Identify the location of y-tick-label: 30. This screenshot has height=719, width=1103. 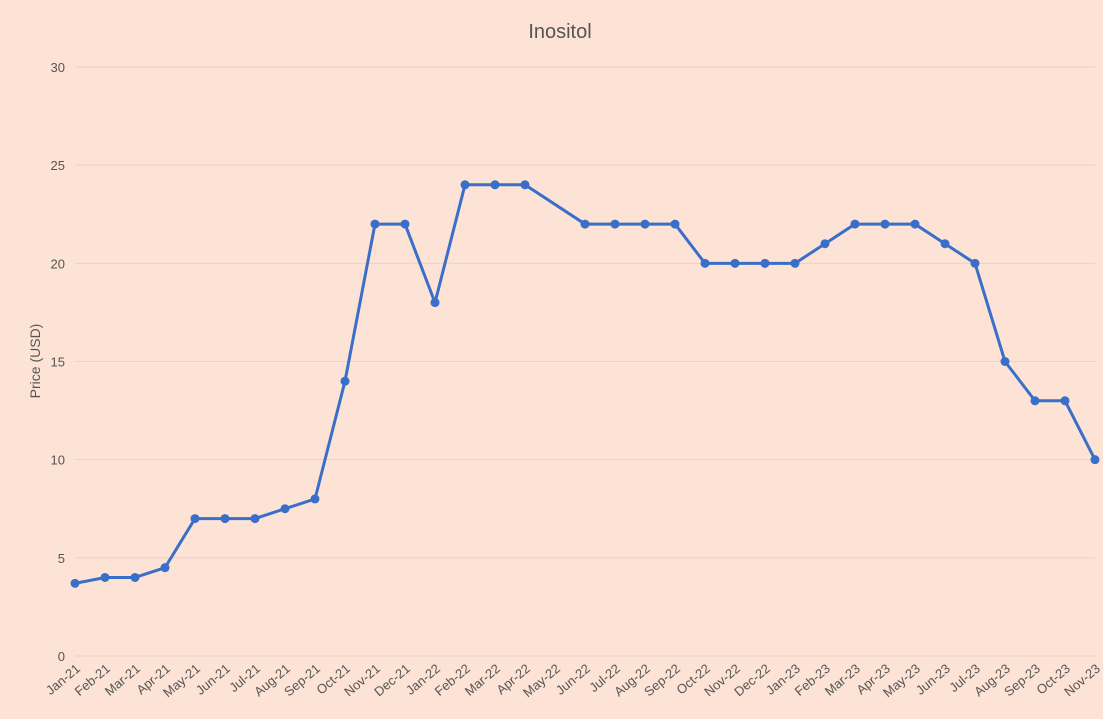
(58, 67).